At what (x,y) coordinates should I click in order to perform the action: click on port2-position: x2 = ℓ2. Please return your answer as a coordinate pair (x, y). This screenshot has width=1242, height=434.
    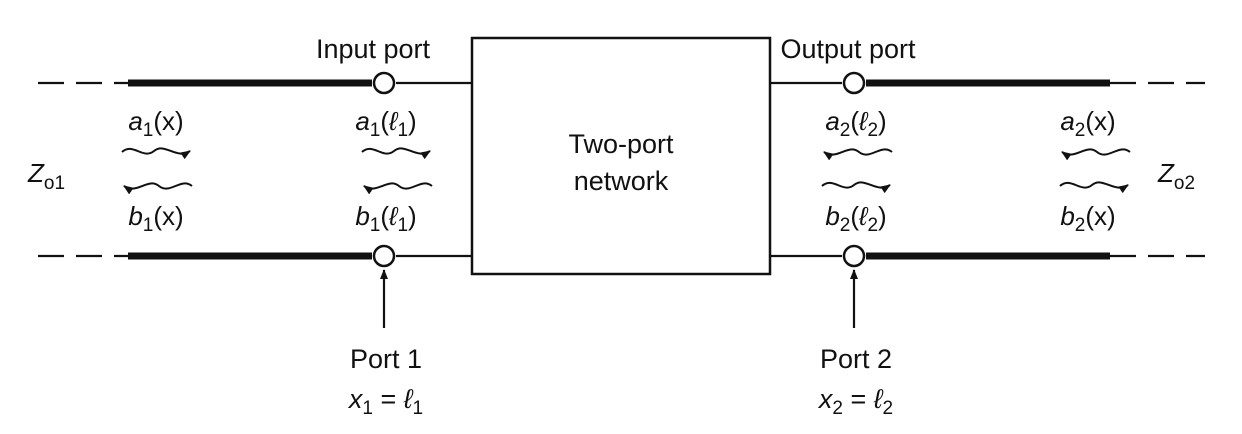
    Looking at the image, I should click on (855, 401).